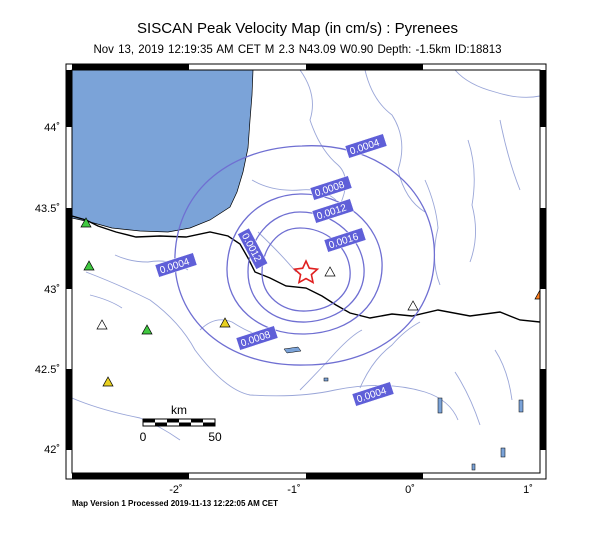 This screenshot has width=595, height=543. Describe the element at coordinates (351, 490) in the screenshot. I see `x-axis-labels: -2˚ -1˚ 0˚ 1˚` at that location.